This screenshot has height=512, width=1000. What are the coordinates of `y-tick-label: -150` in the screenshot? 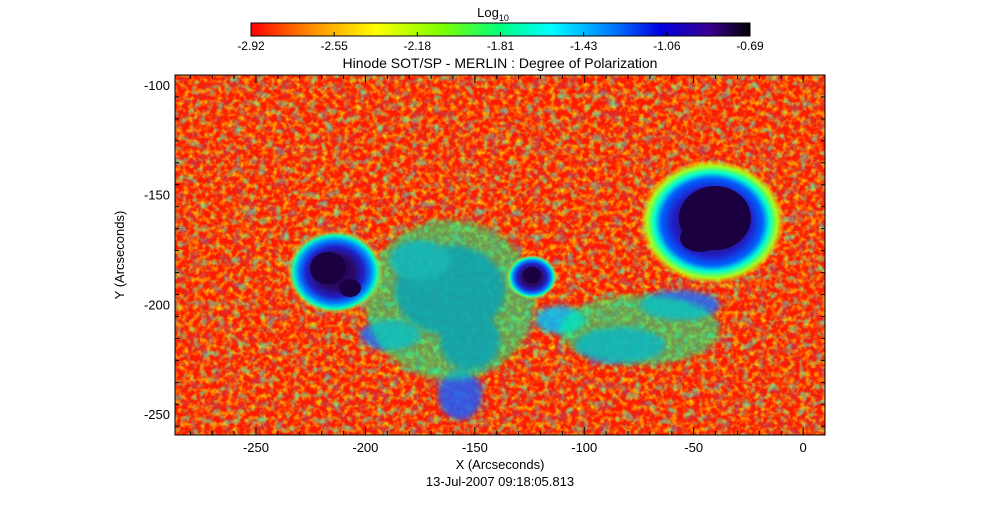 It's located at (157, 195).